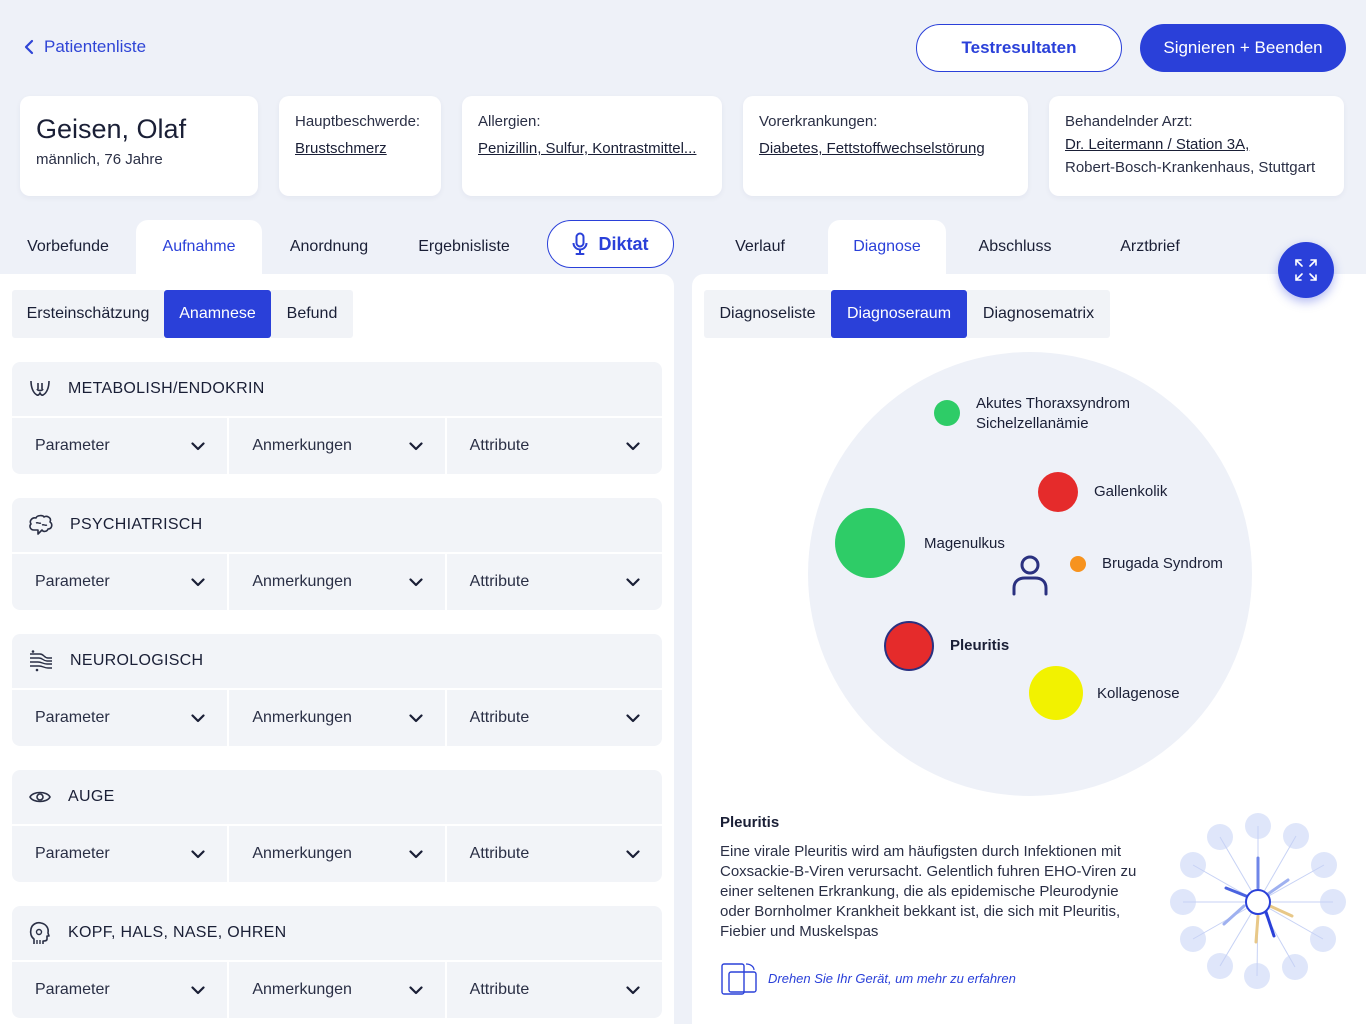  Describe the element at coordinates (767, 314) in the screenshot. I see `subtab-diagnoseliste: Diagnoseliste` at that location.